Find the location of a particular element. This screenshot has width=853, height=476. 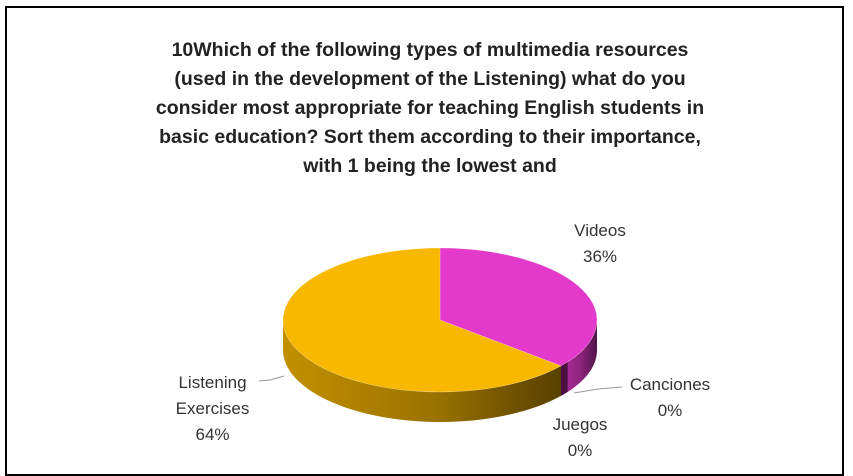

label-listening-name-1: Listening is located at coordinates (212, 382).